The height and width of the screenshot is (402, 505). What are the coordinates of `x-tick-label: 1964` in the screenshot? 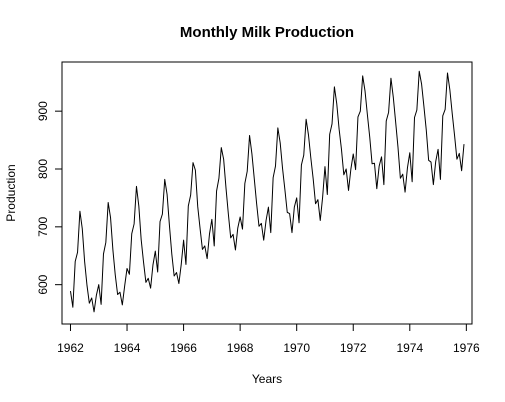 It's located at (127, 348).